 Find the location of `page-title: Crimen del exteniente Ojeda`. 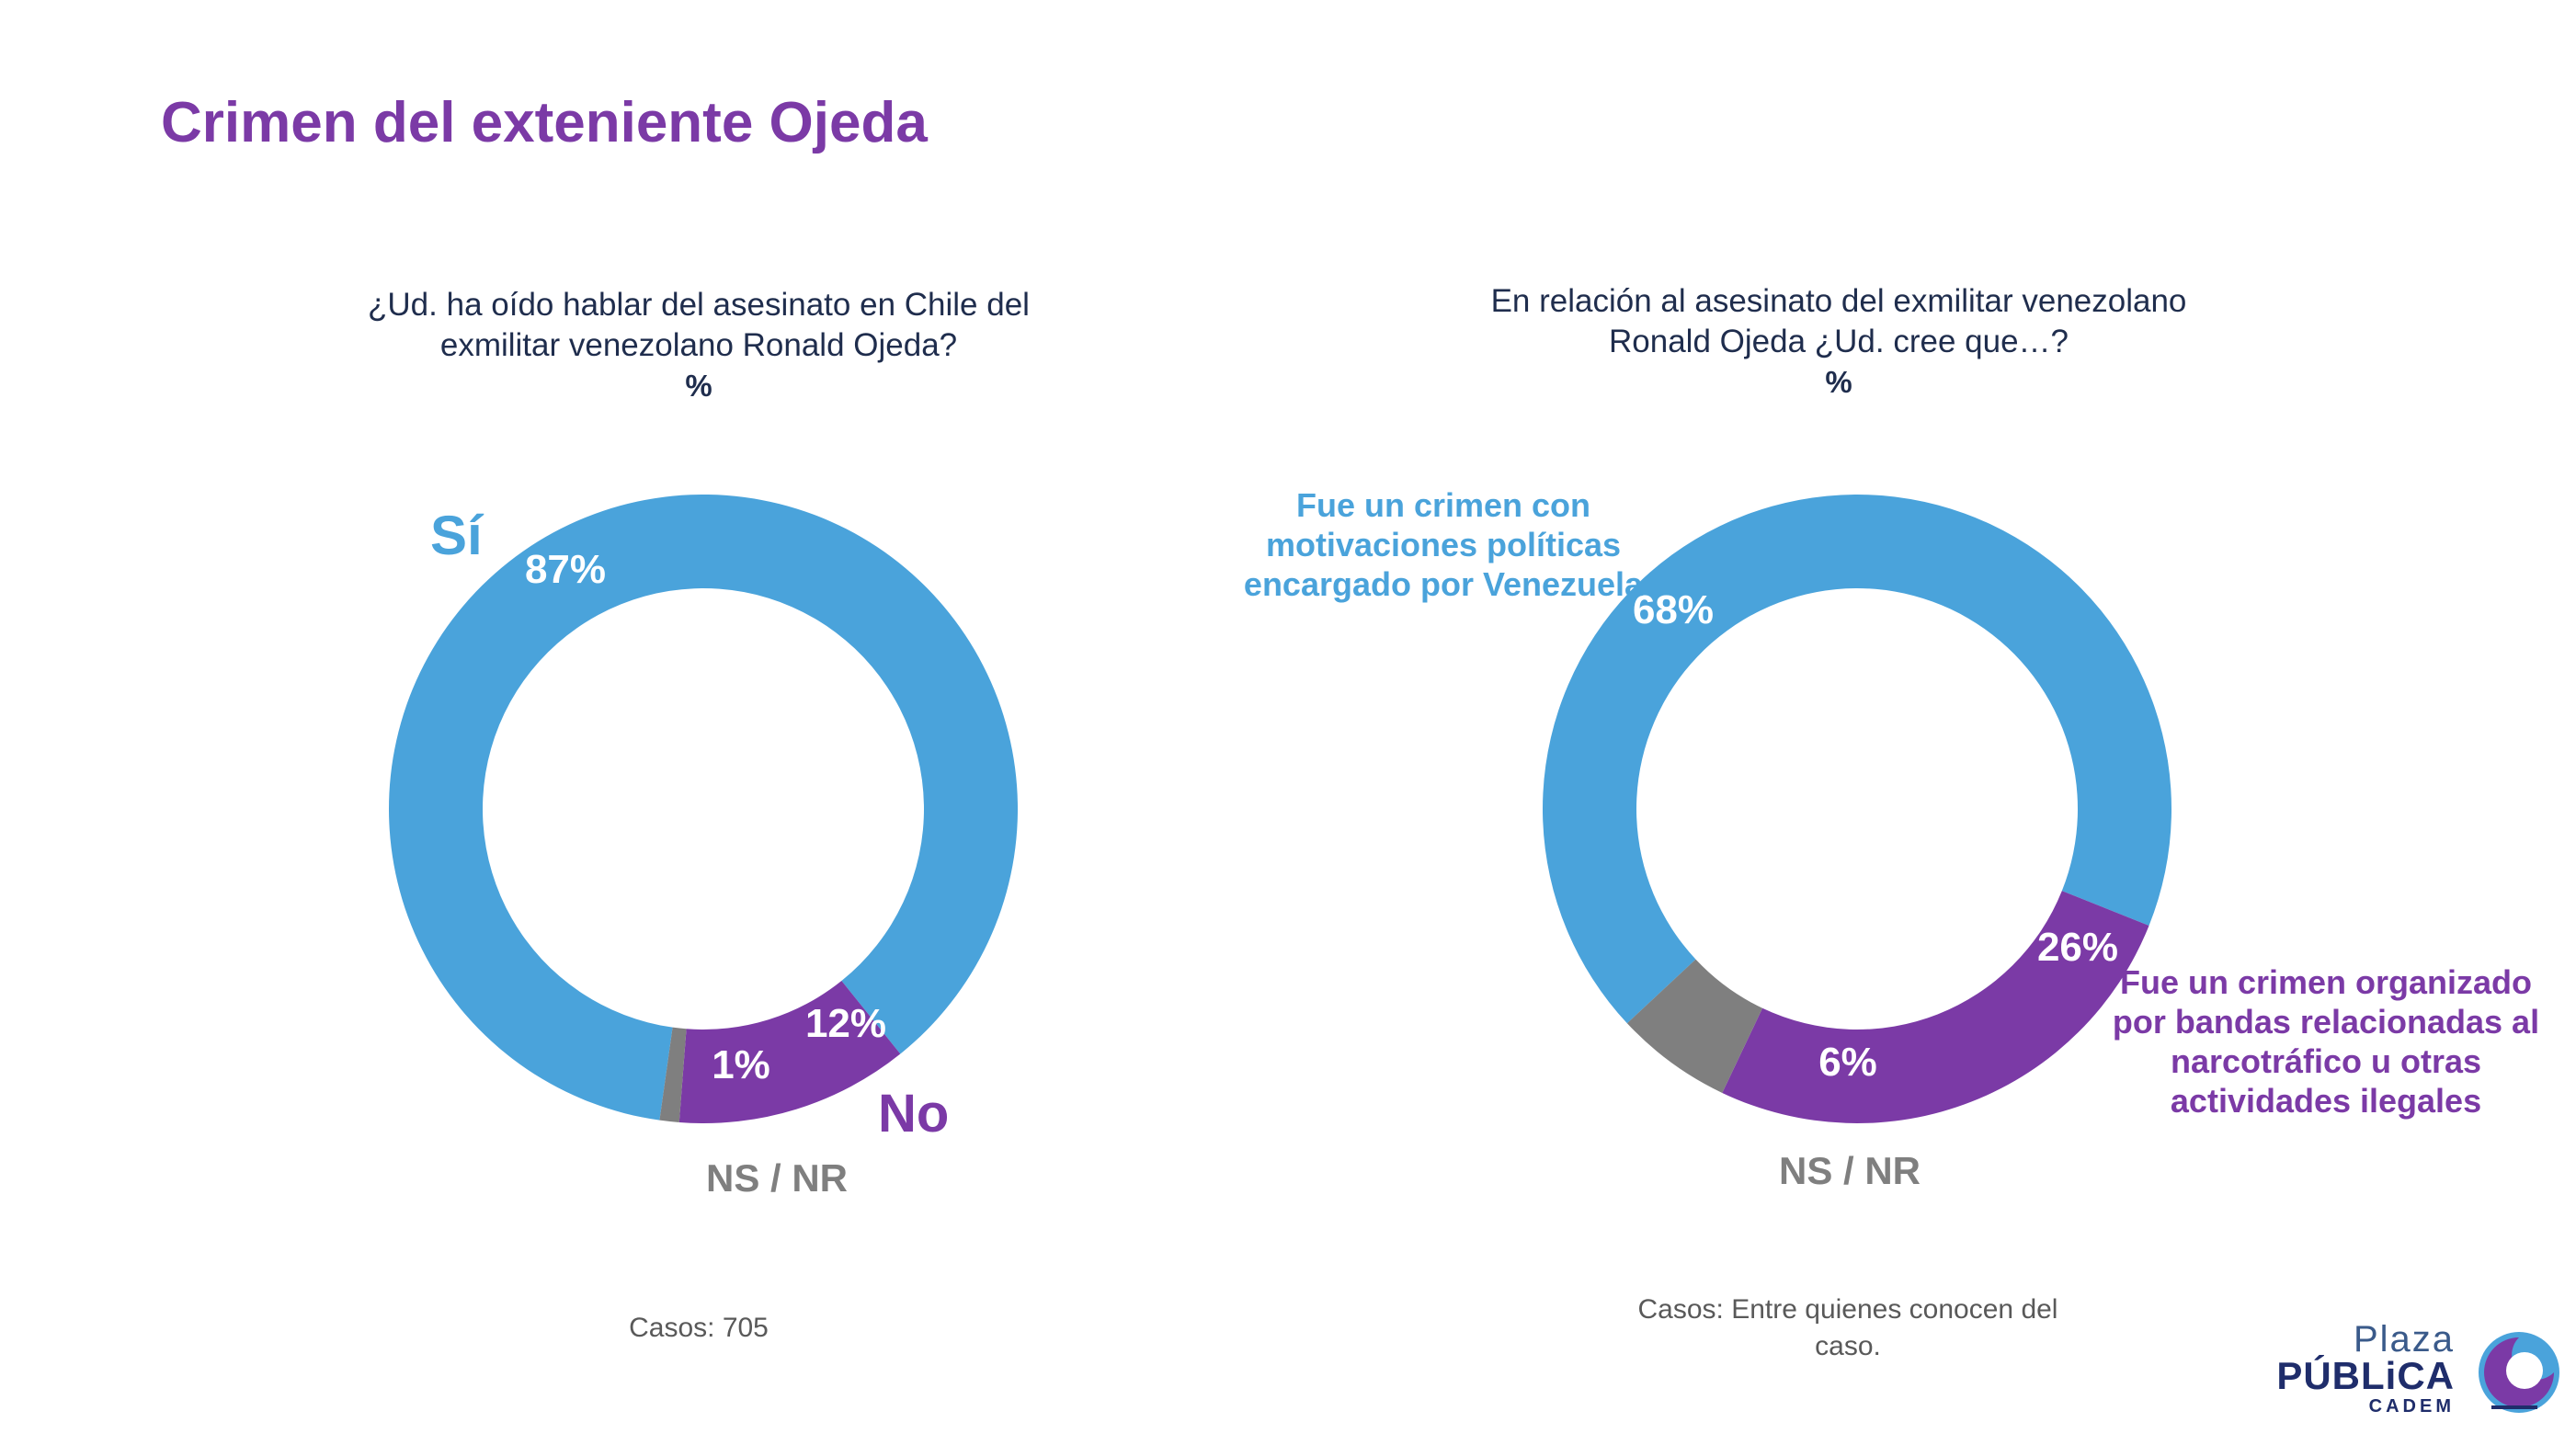

page-title: Crimen del exteniente Ojeda is located at coordinates (544, 122).